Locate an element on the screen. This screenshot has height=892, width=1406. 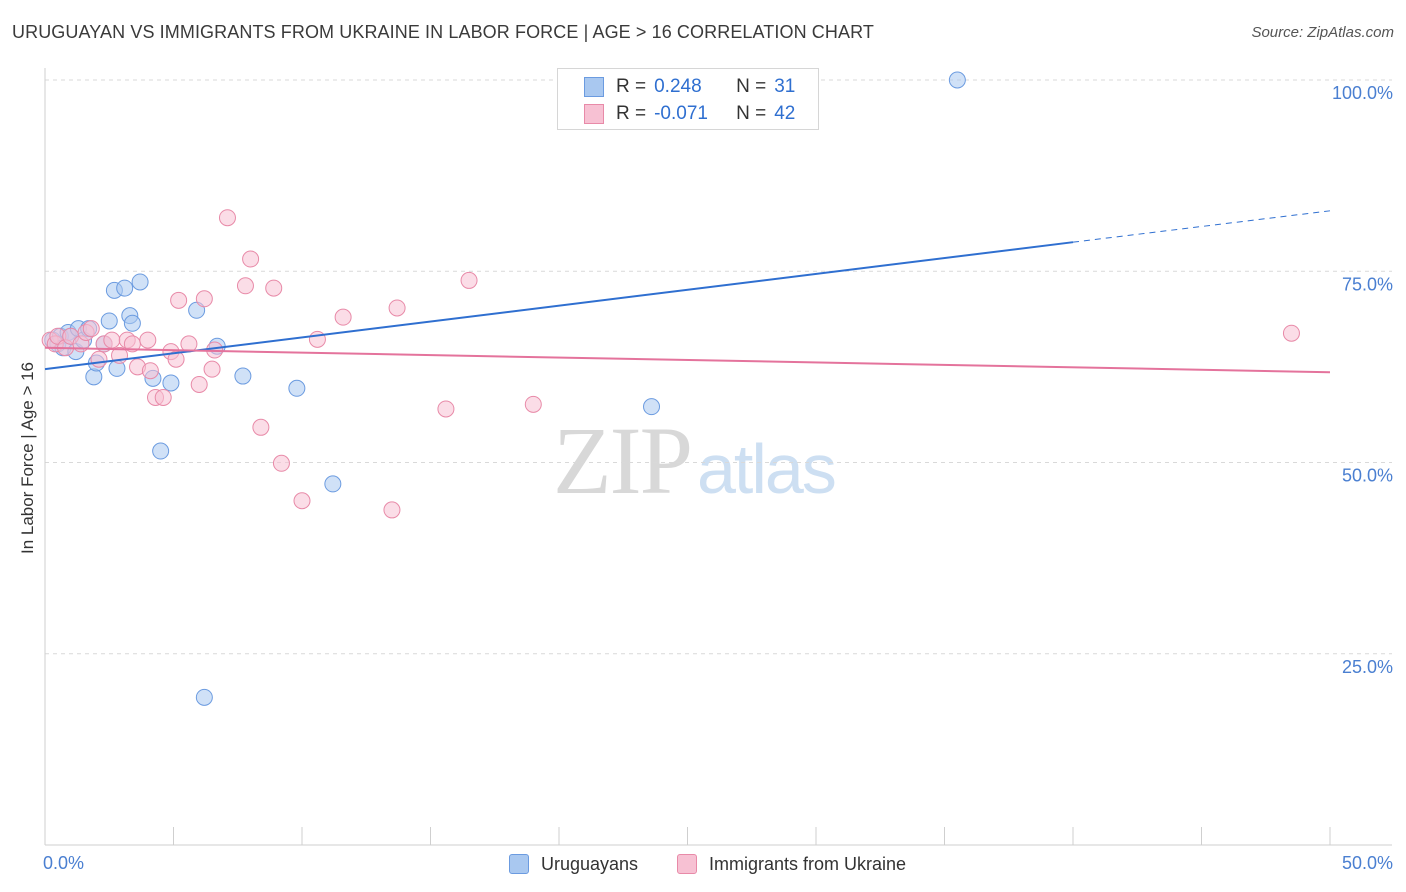
source-label: Source: ZipAtlas.com is located at coordinates (1322, 32).